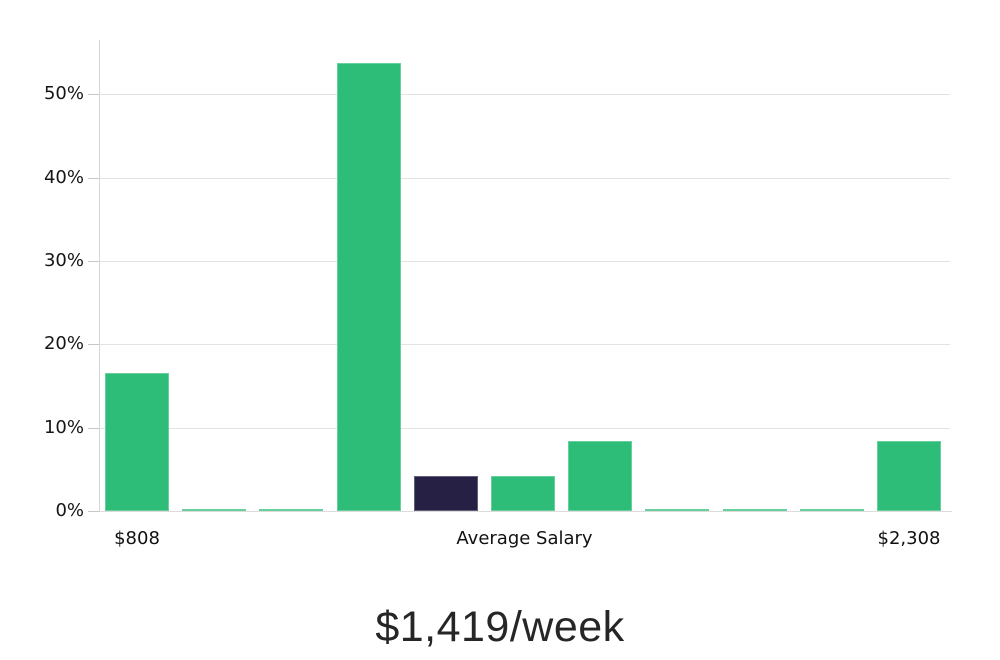  Describe the element at coordinates (63, 427) in the screenshot. I see `y-axis-tick-label: 10%` at that location.